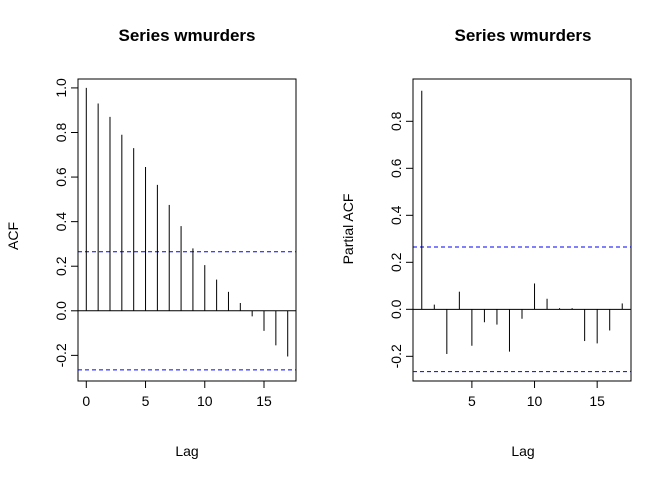  Describe the element at coordinates (535, 401) in the screenshot. I see `pacf-x-tick-label-10: 10` at that location.